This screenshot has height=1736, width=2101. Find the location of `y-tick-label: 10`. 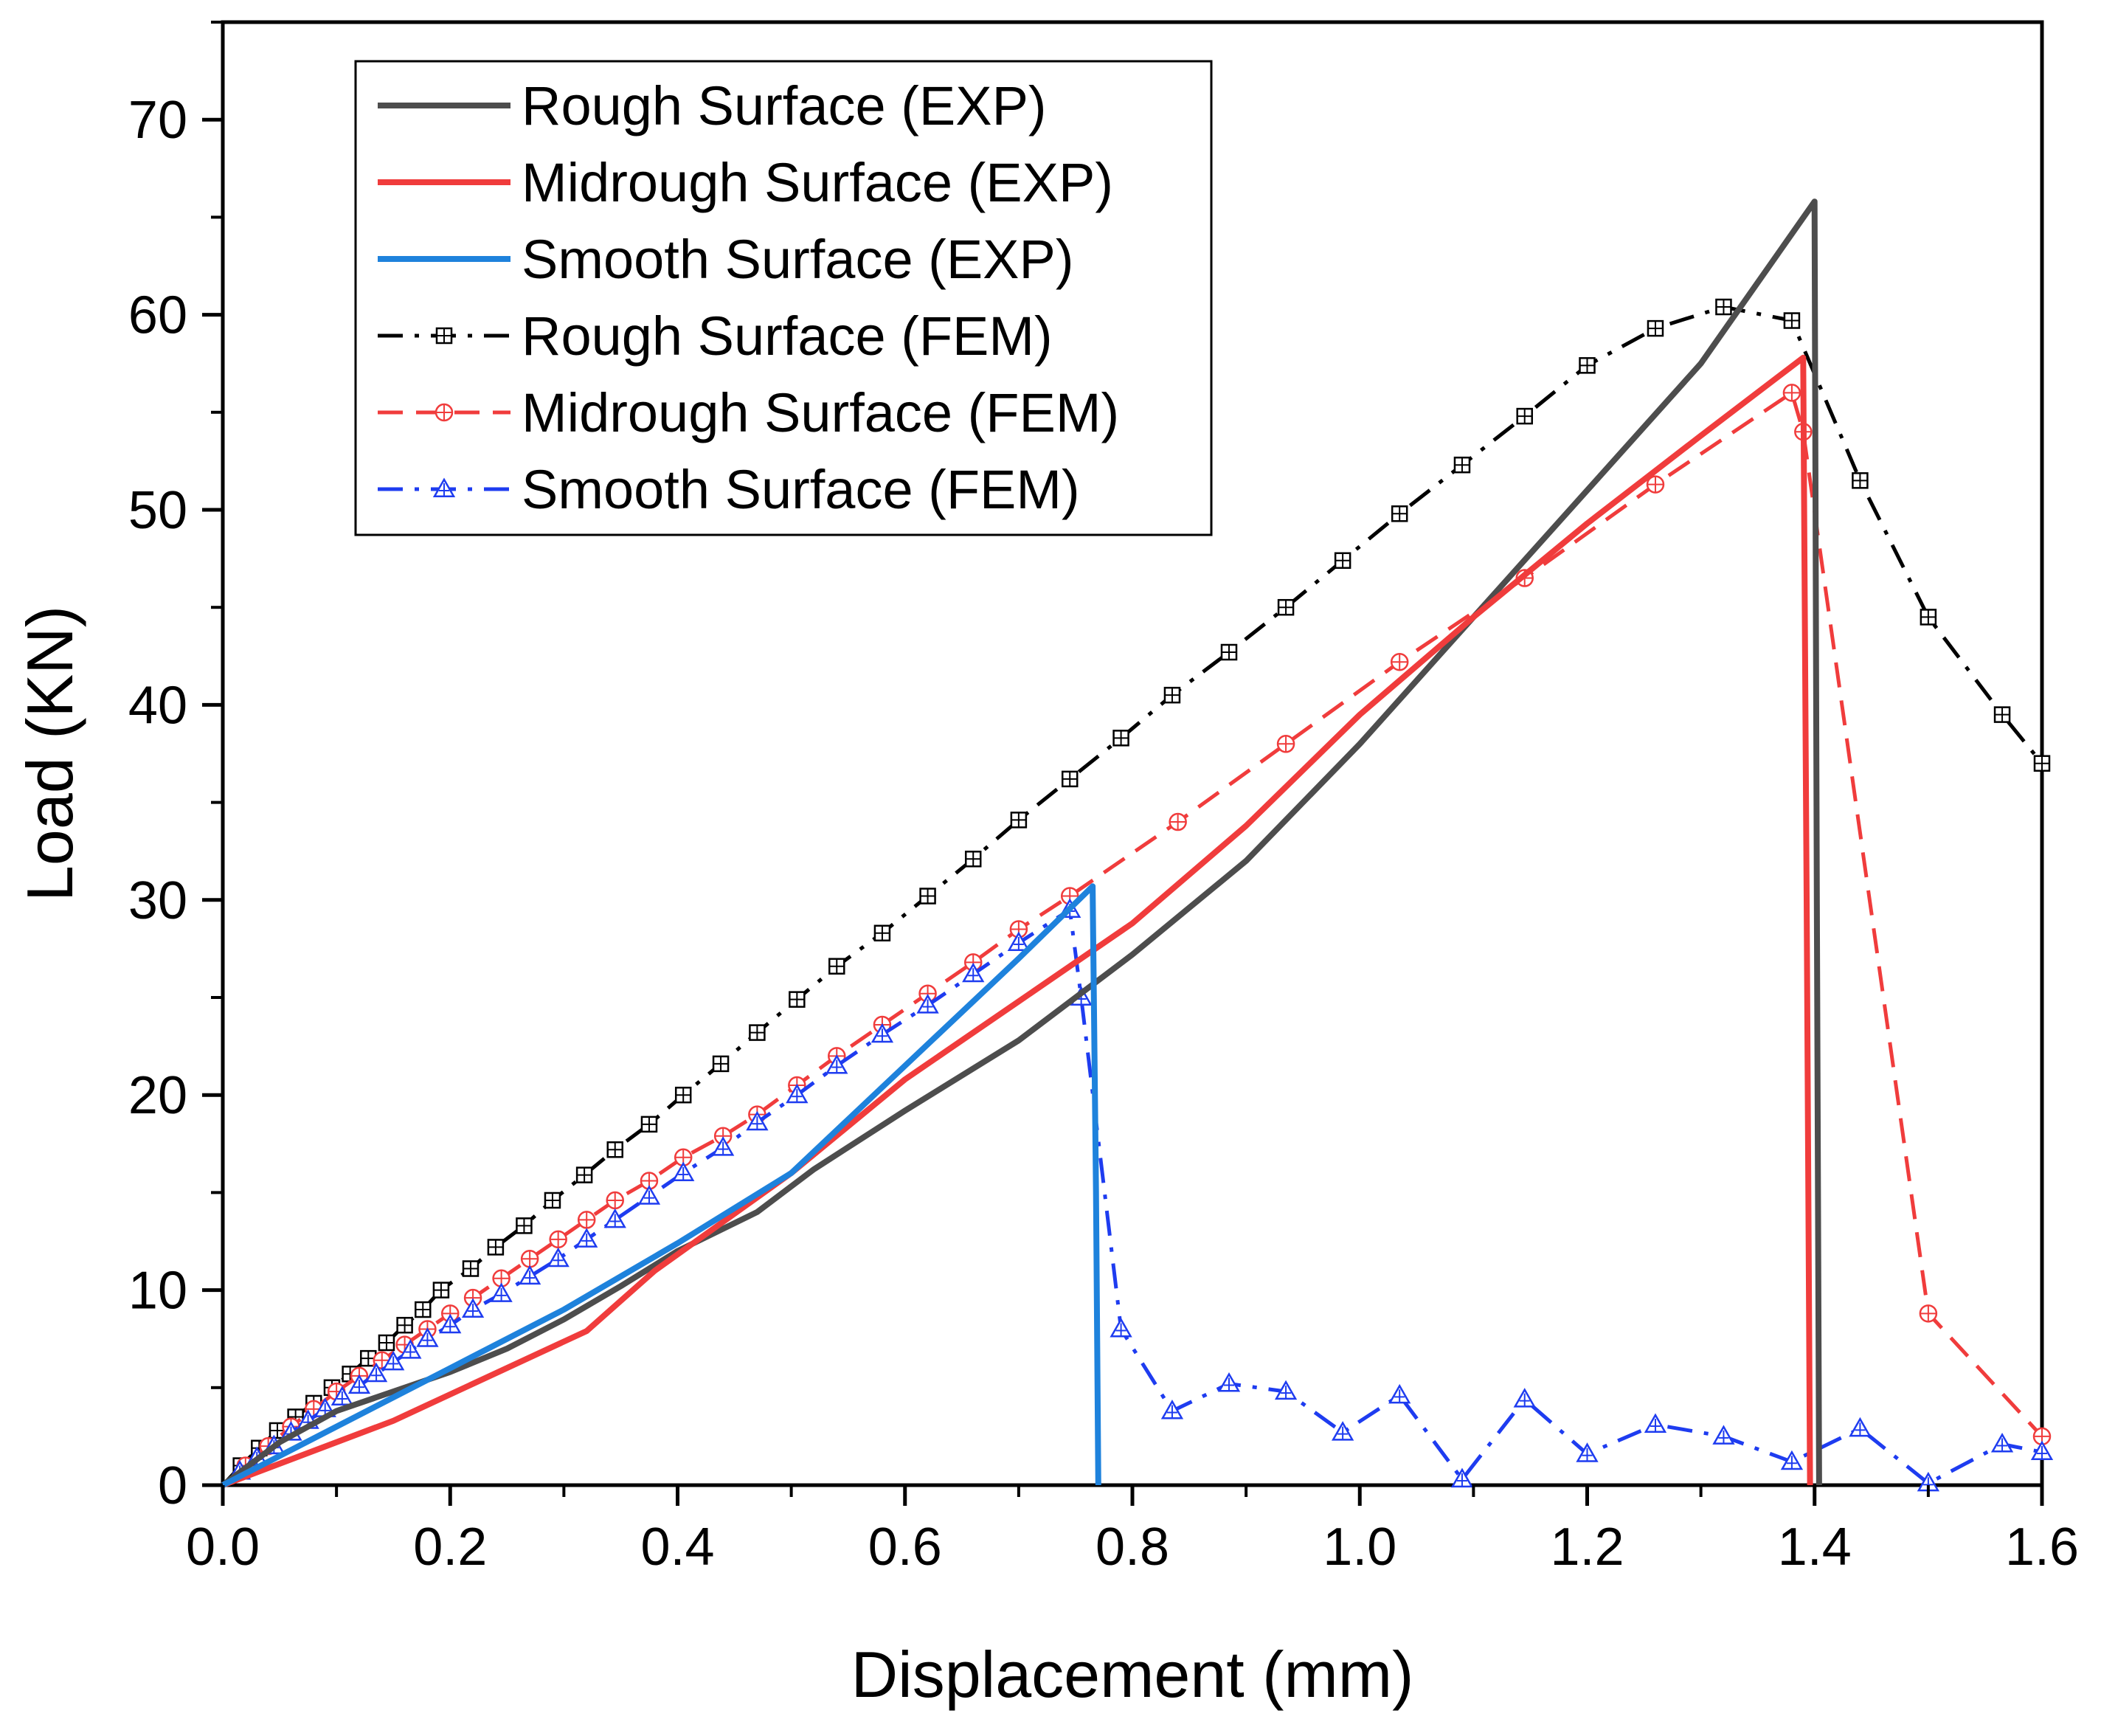

y-tick-label: 10 is located at coordinates (157, 1291).